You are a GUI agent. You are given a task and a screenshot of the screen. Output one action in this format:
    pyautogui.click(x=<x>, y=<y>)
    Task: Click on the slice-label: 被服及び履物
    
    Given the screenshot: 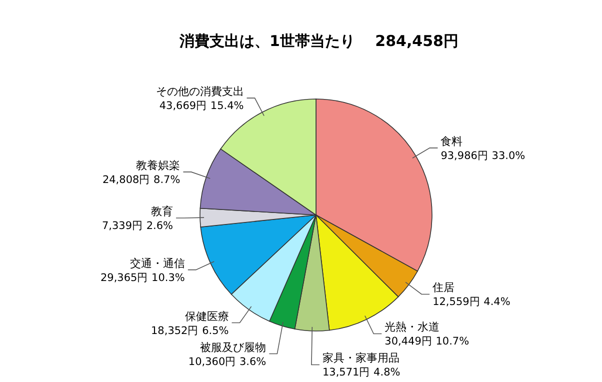 What is the action you would take?
    pyautogui.click(x=233, y=347)
    